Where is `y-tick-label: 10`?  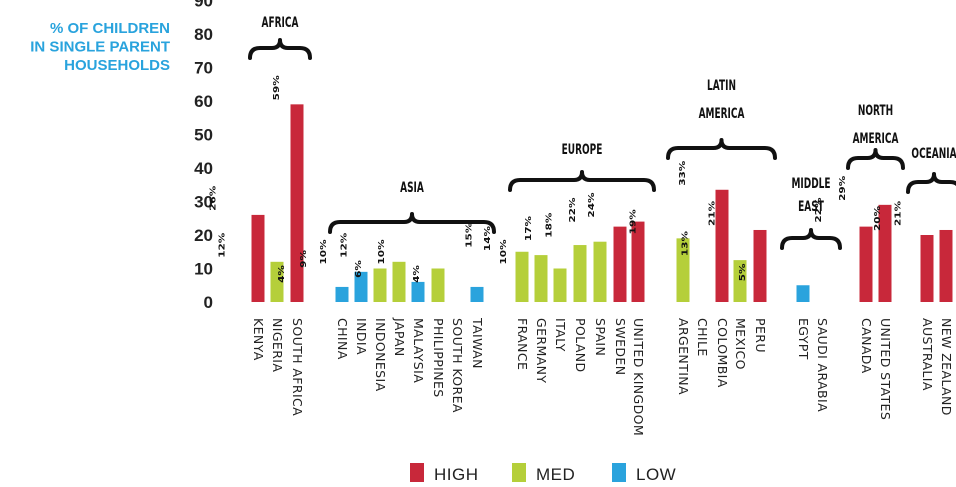
y-tick-label: 10 is located at coordinates (203, 269).